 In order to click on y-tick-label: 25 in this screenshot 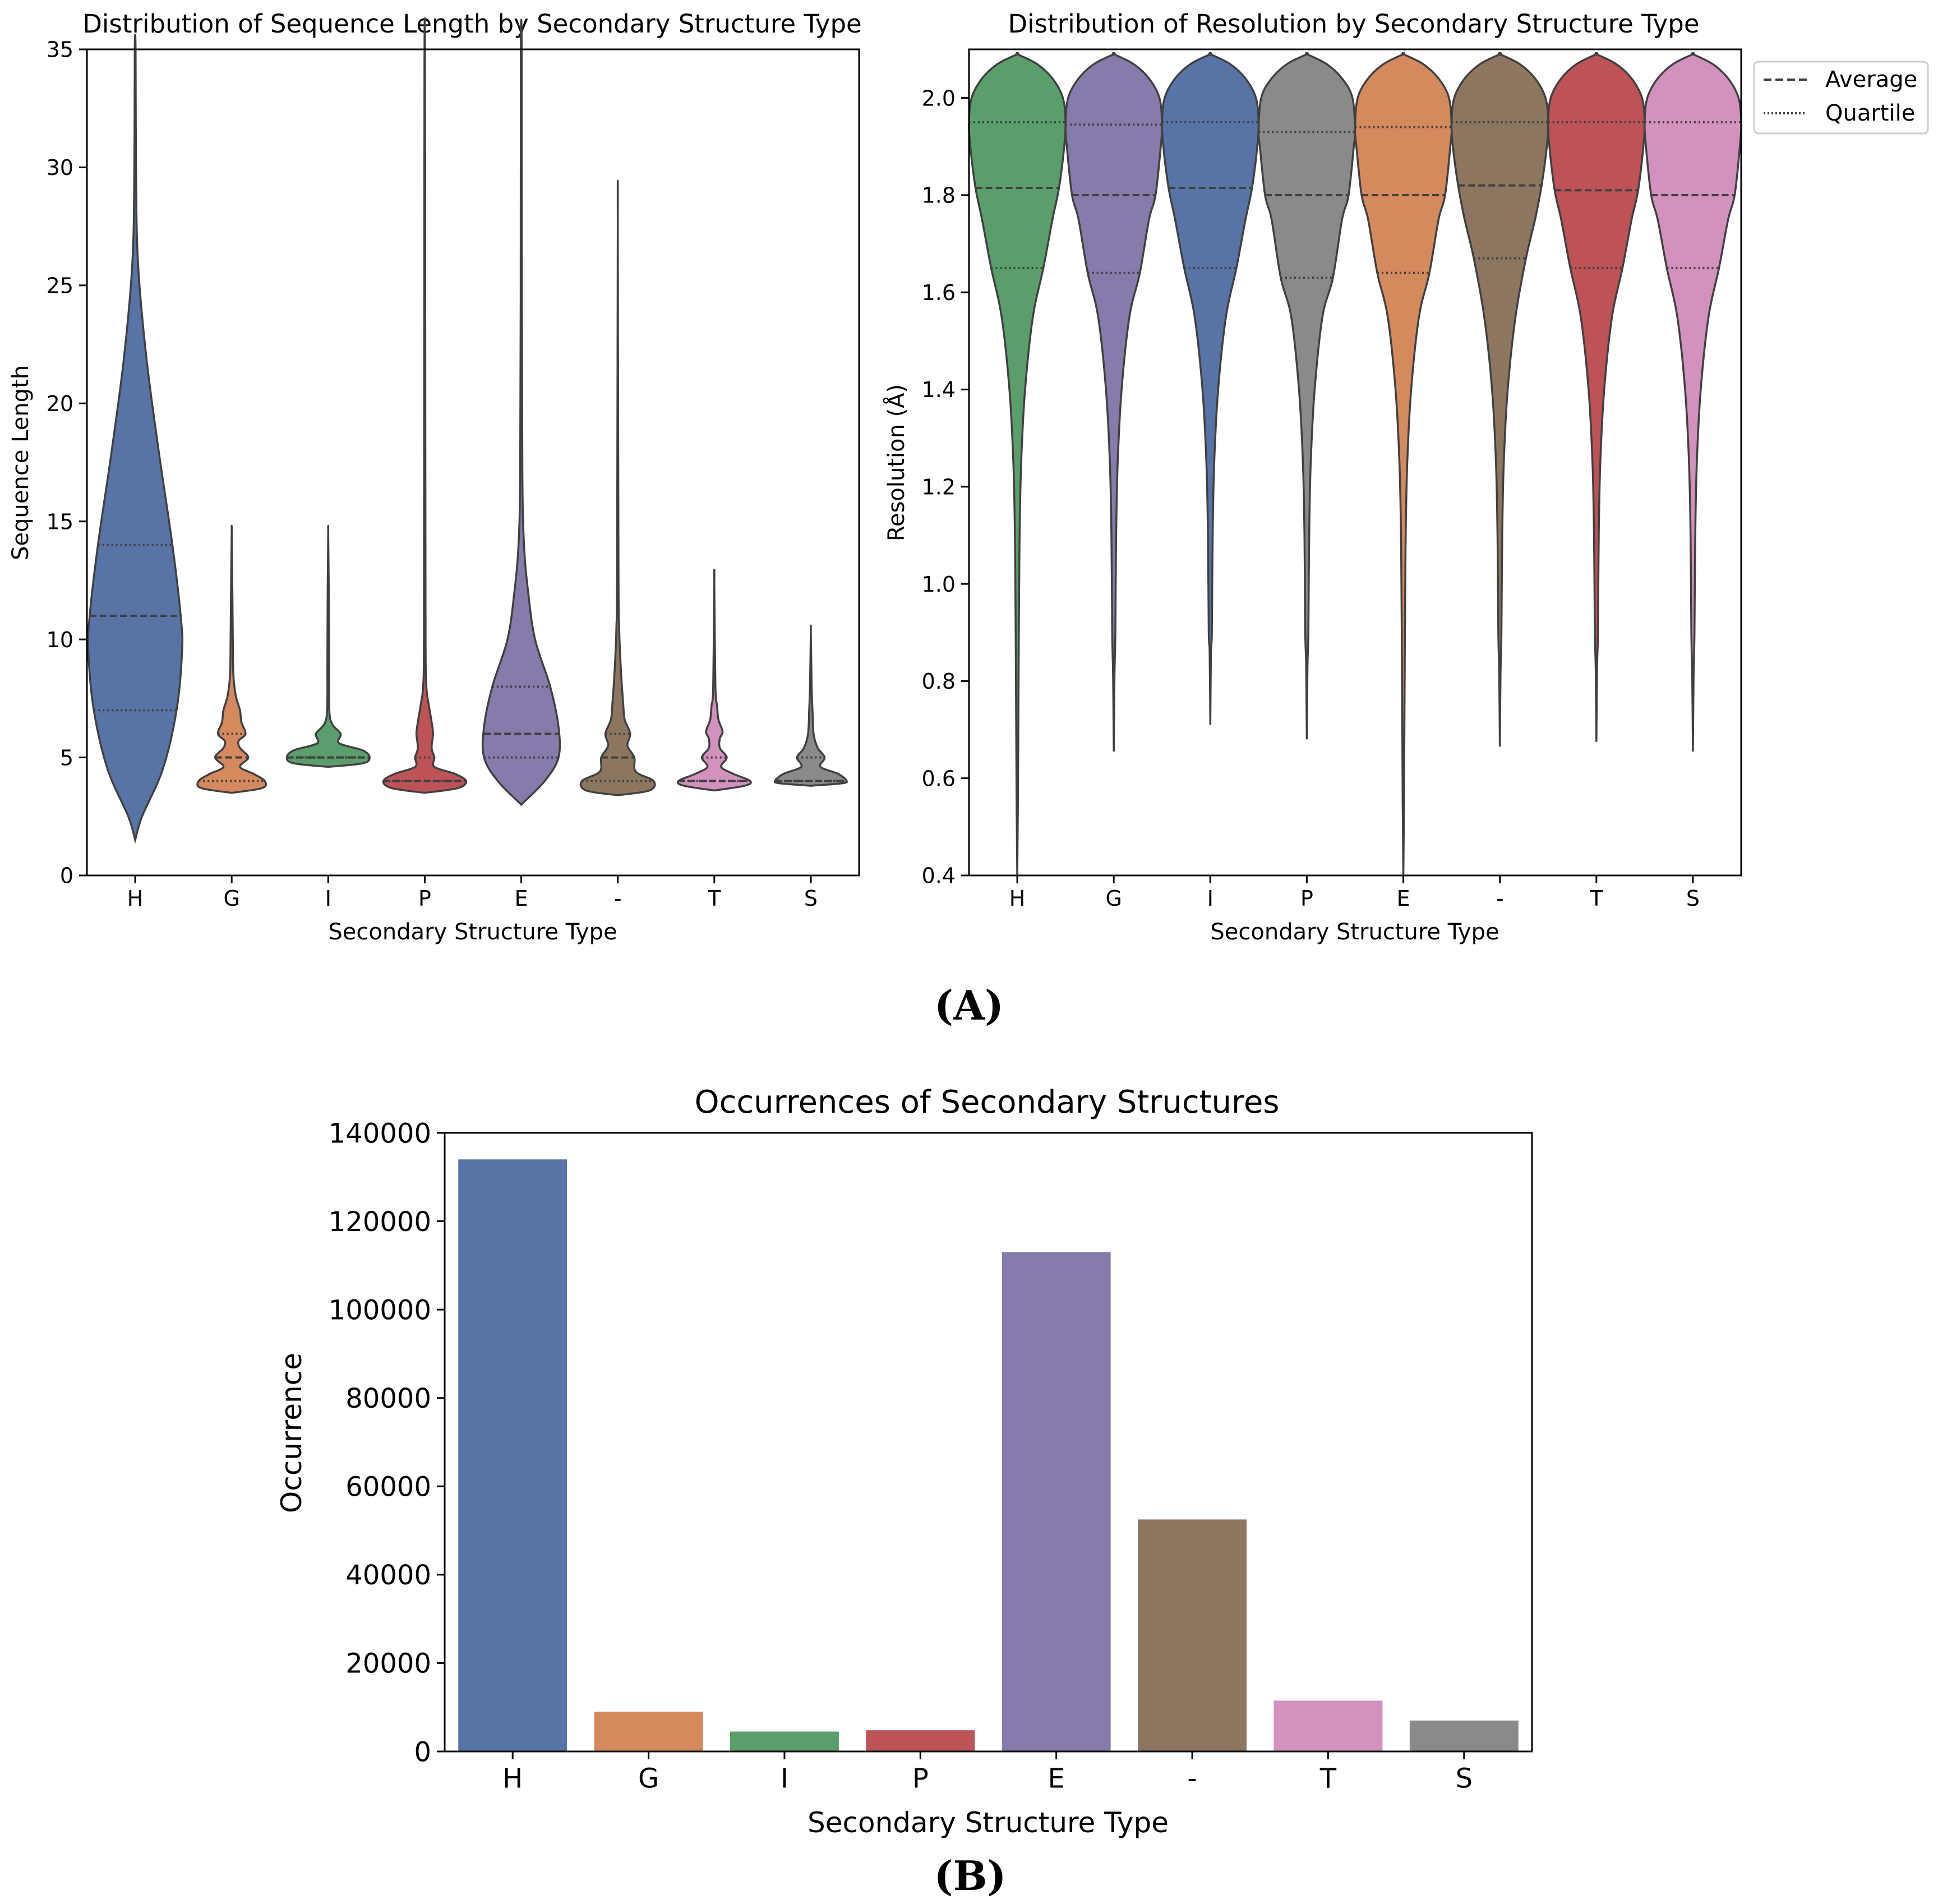, I will do `click(60, 286)`.